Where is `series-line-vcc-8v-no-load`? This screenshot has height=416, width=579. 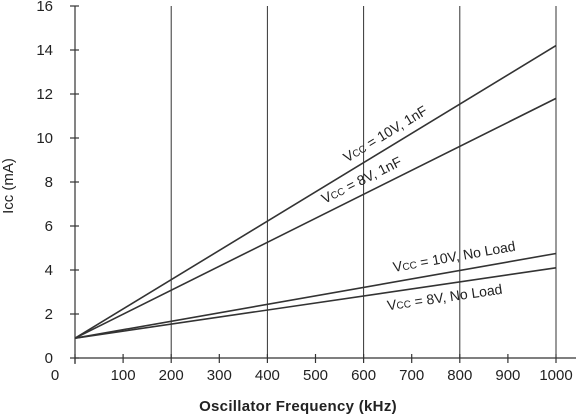 series-line-vcc-8v-no-load is located at coordinates (315, 303).